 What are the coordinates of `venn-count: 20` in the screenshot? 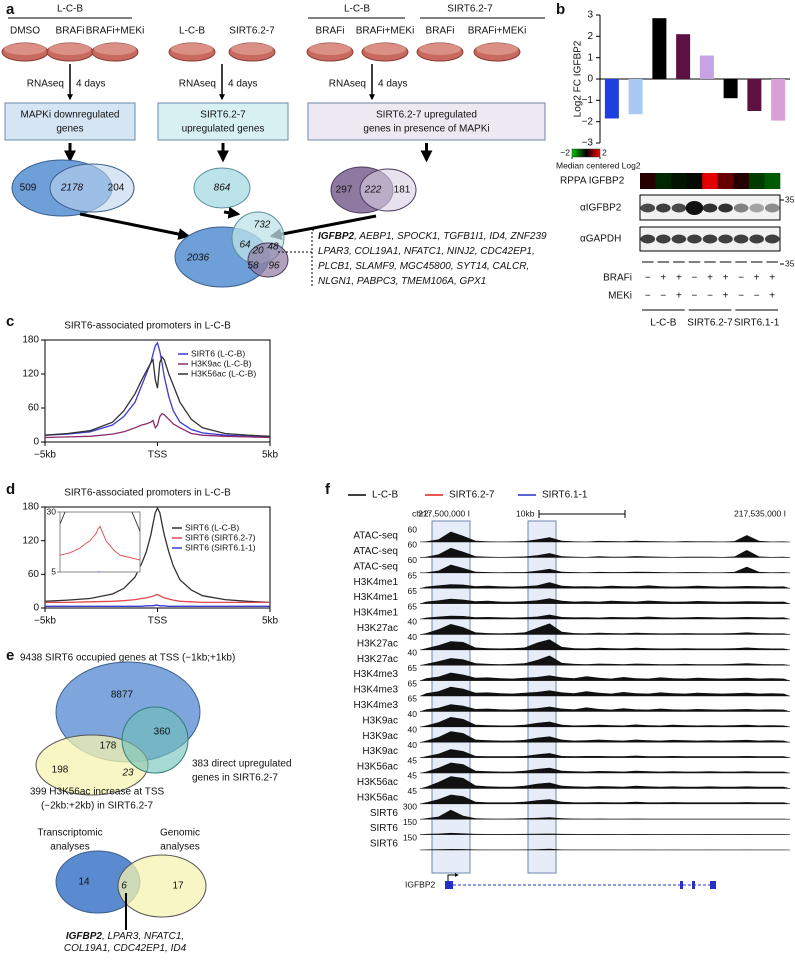 It's located at (257, 251).